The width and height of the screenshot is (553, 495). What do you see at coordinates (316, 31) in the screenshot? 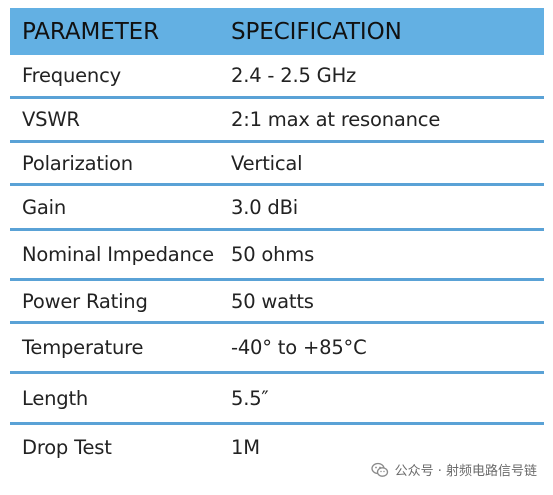
I see `header-specification: SPECIFICATION` at bounding box center [316, 31].